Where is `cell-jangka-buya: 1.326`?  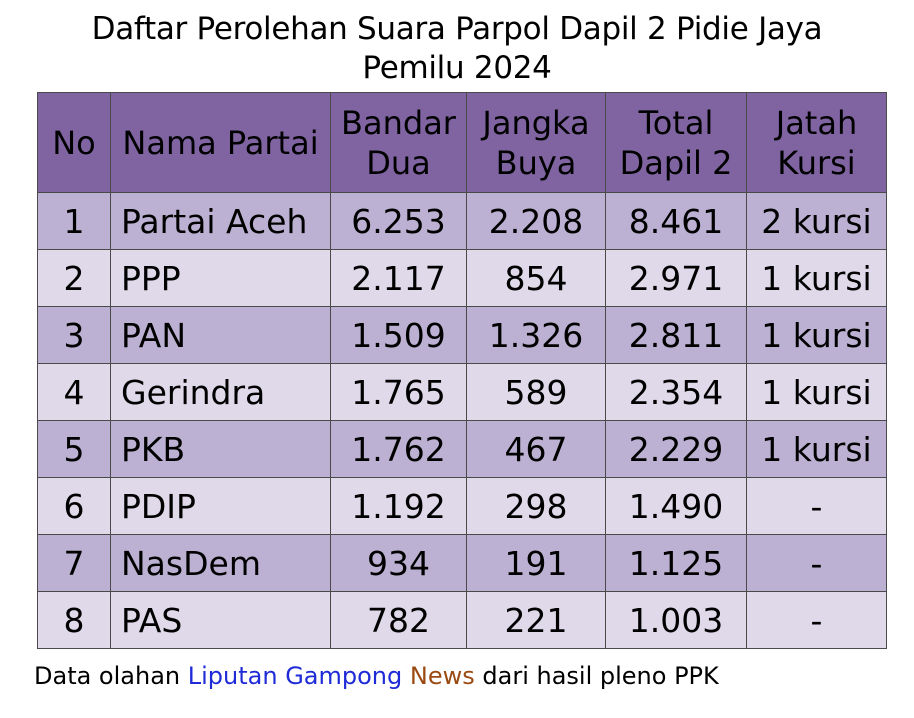 cell-jangka-buya: 1.326 is located at coordinates (536, 335).